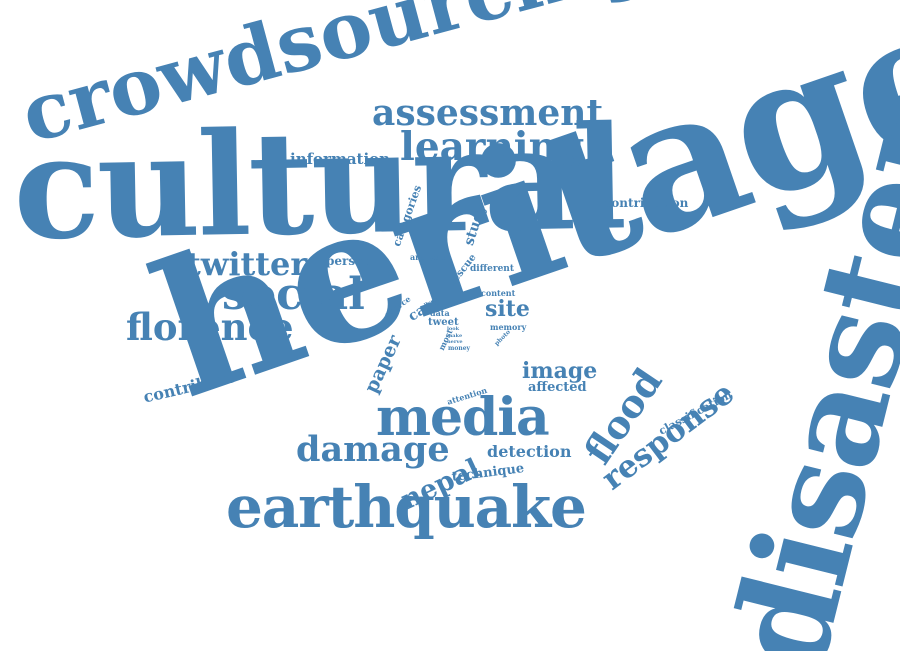 The width and height of the screenshot is (900, 651). I want to click on word-different: different, so click(492, 269).